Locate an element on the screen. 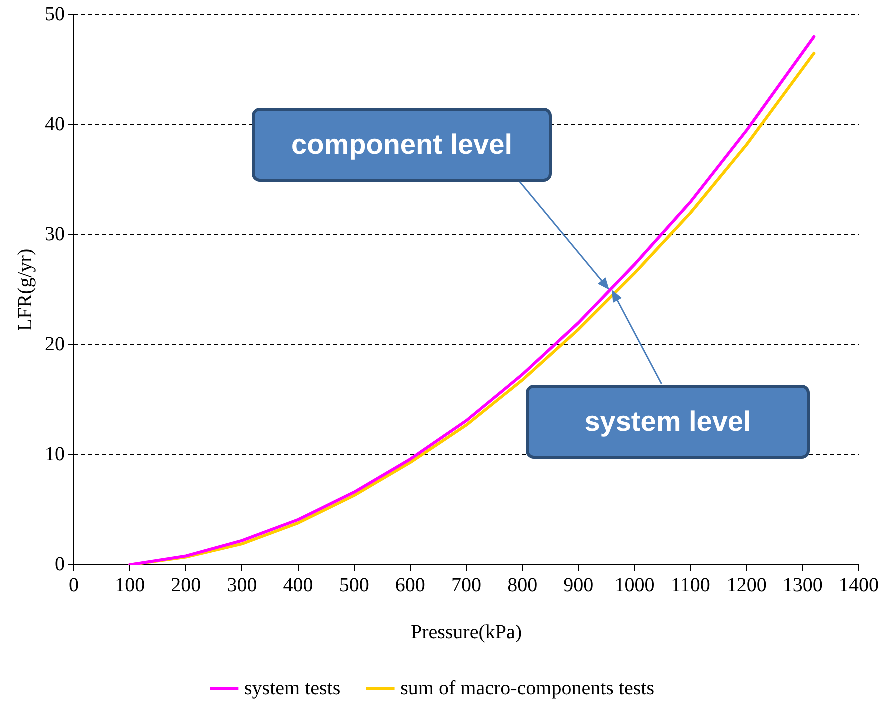 The image size is (884, 714). y-axis-title: LFR(g/yr) is located at coordinates (25, 290).